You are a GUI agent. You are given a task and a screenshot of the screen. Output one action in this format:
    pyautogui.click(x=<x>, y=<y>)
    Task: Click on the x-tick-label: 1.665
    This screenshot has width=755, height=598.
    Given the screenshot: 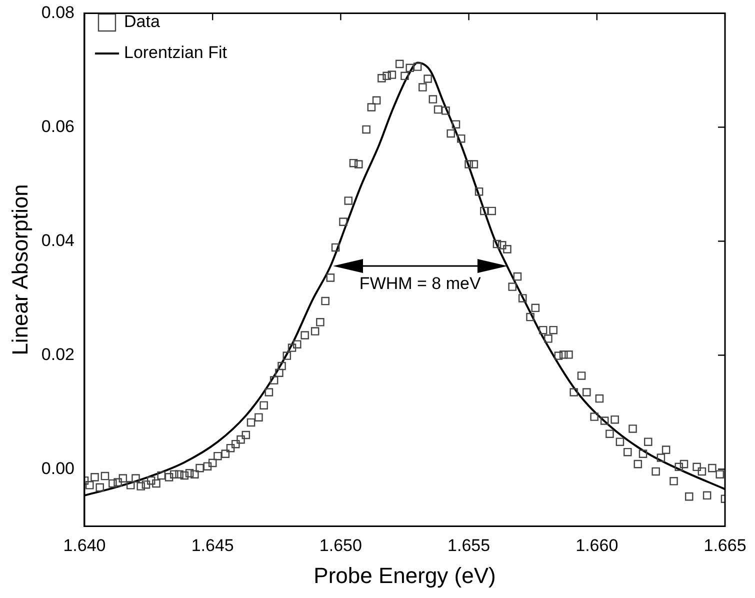 What is the action you would take?
    pyautogui.click(x=725, y=546)
    